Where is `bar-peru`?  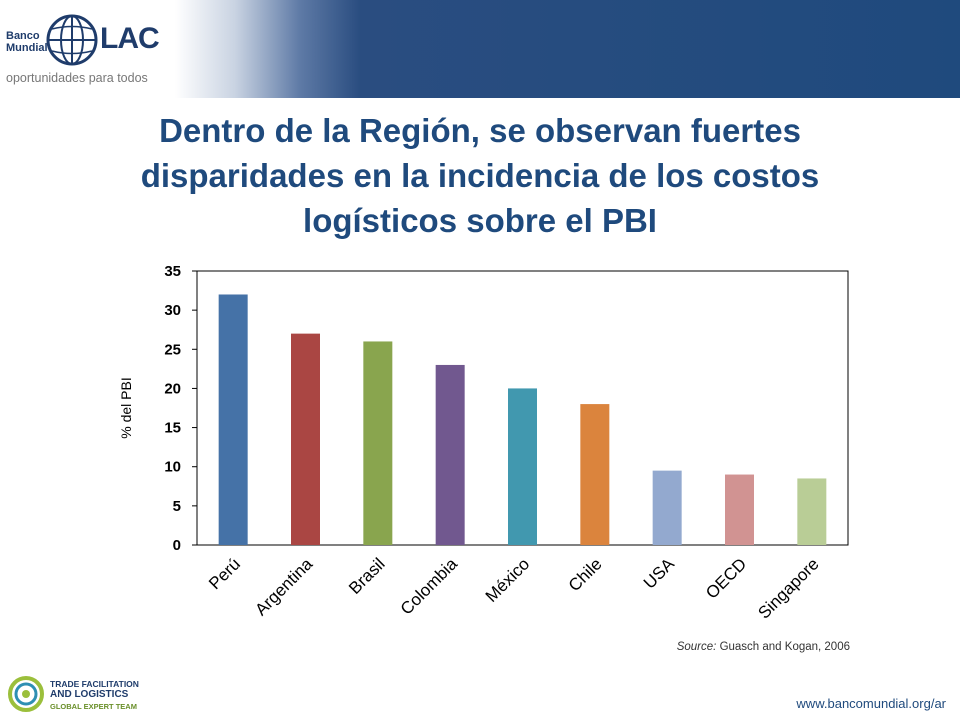
bar-peru is located at coordinates (233, 419).